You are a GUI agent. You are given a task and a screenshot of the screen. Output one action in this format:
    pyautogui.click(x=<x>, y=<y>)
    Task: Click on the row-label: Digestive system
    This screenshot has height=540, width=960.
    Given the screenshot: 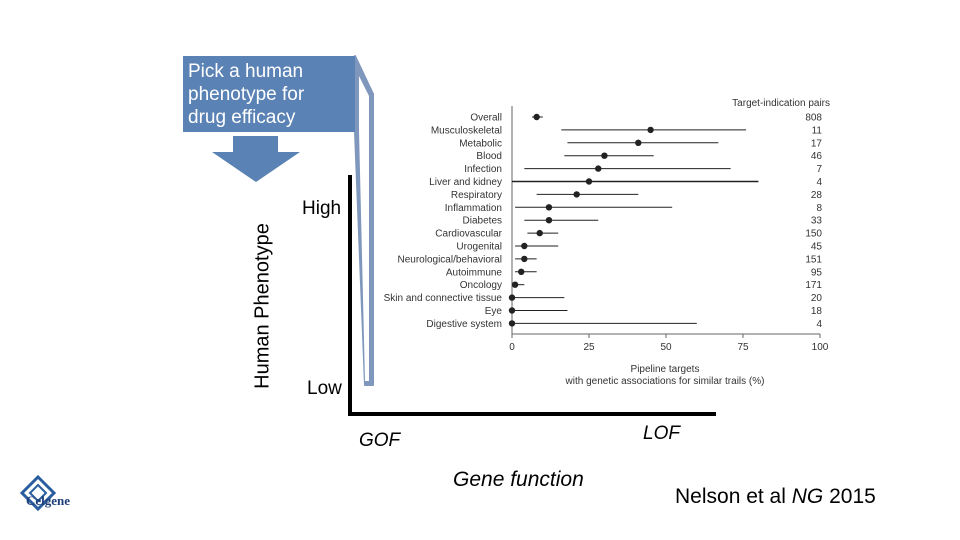 What is the action you would take?
    pyautogui.click(x=464, y=324)
    